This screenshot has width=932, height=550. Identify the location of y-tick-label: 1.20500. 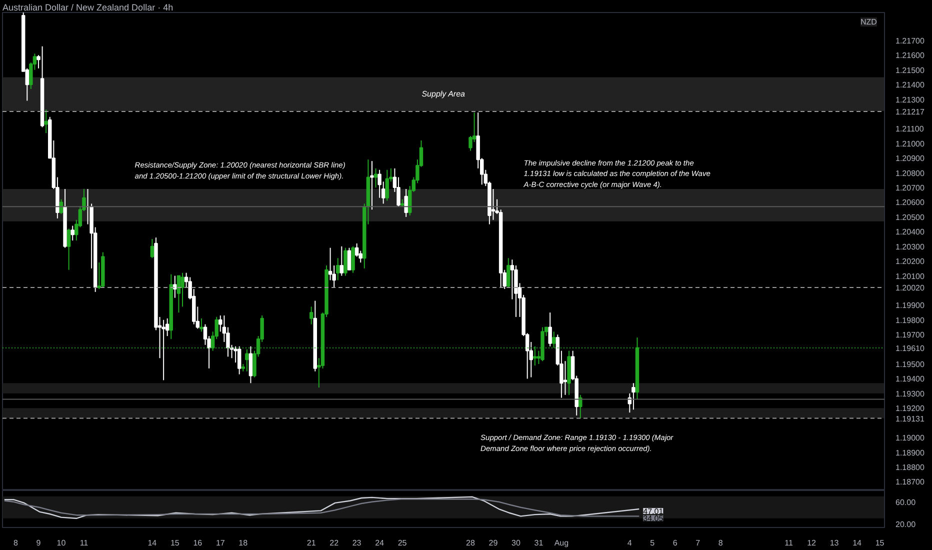
(910, 217).